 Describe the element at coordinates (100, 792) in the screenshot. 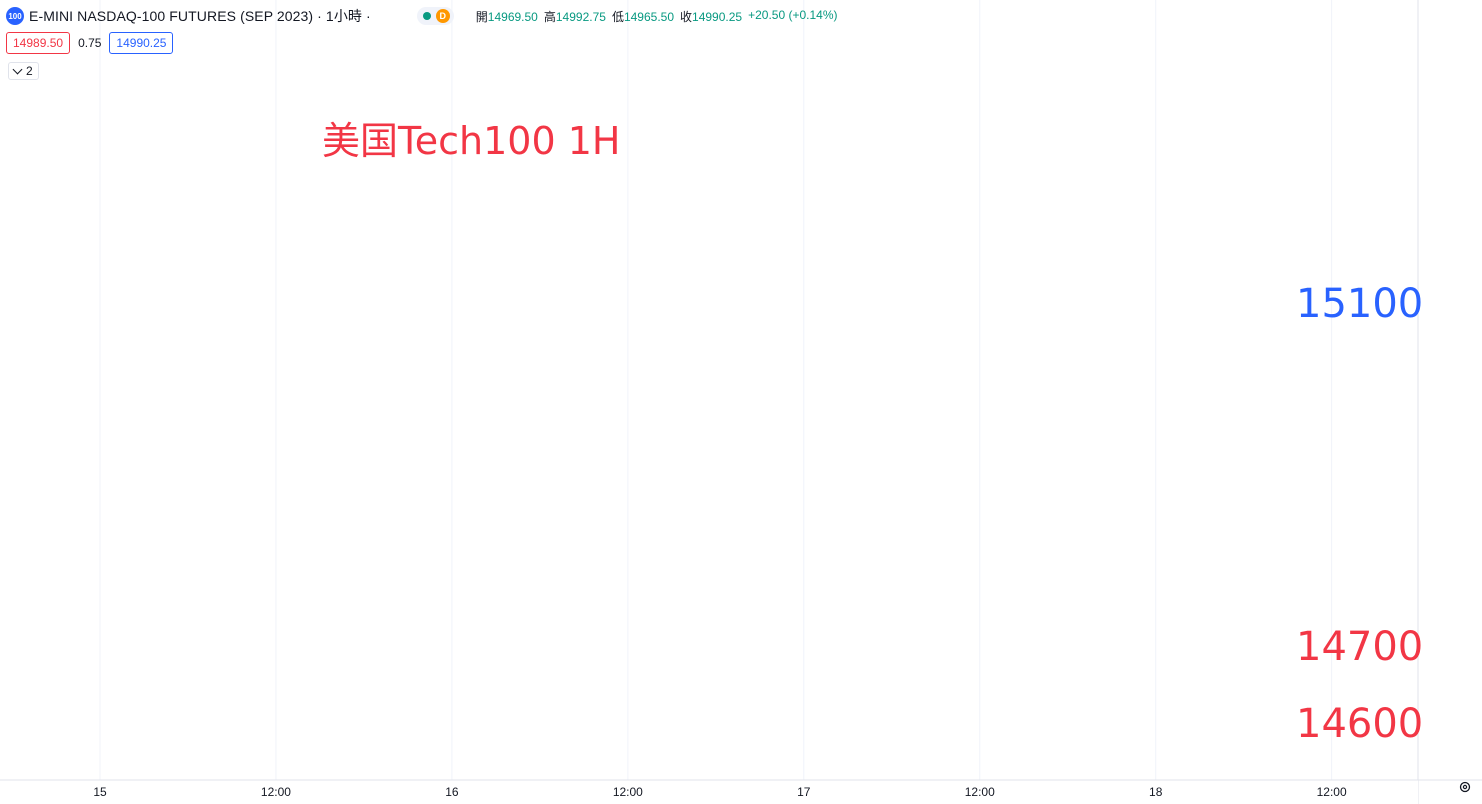

I see `time-tick-label: 15` at that location.